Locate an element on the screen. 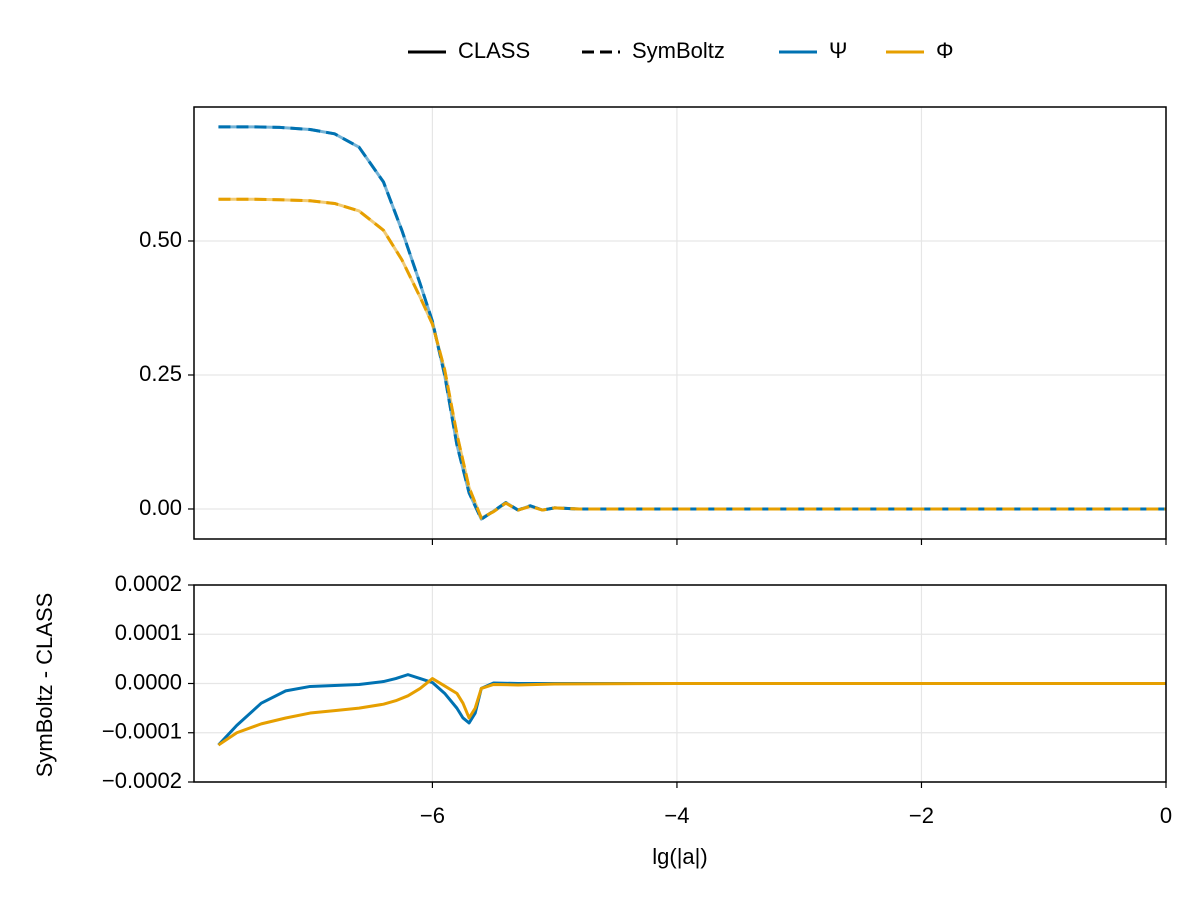 Image resolution: width=1200 pixels, height=900 pixels. y-axis-label: SymBoltz - CLASS is located at coordinates (44, 685).